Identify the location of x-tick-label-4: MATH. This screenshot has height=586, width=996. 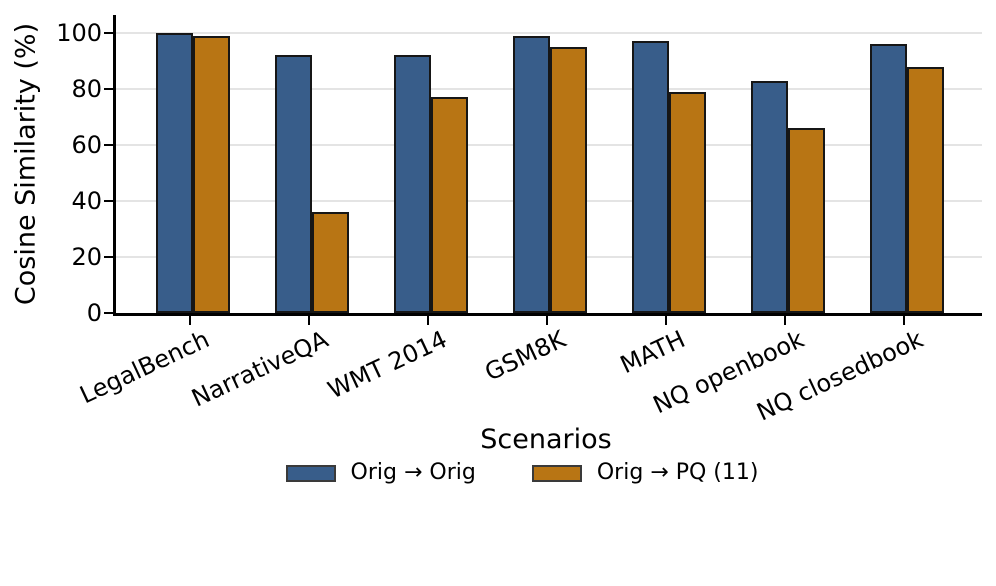
(652, 352).